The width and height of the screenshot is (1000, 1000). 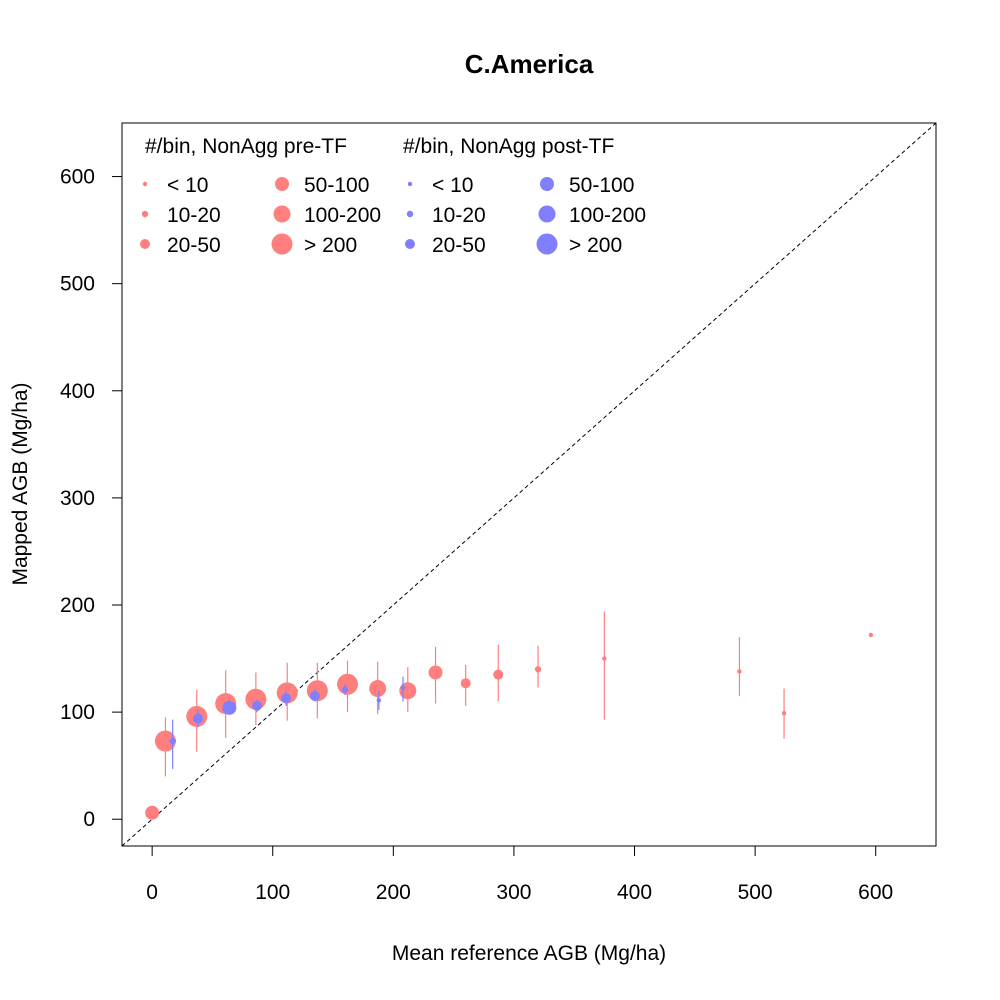 I want to click on y-tick-label: 600, so click(x=77, y=177).